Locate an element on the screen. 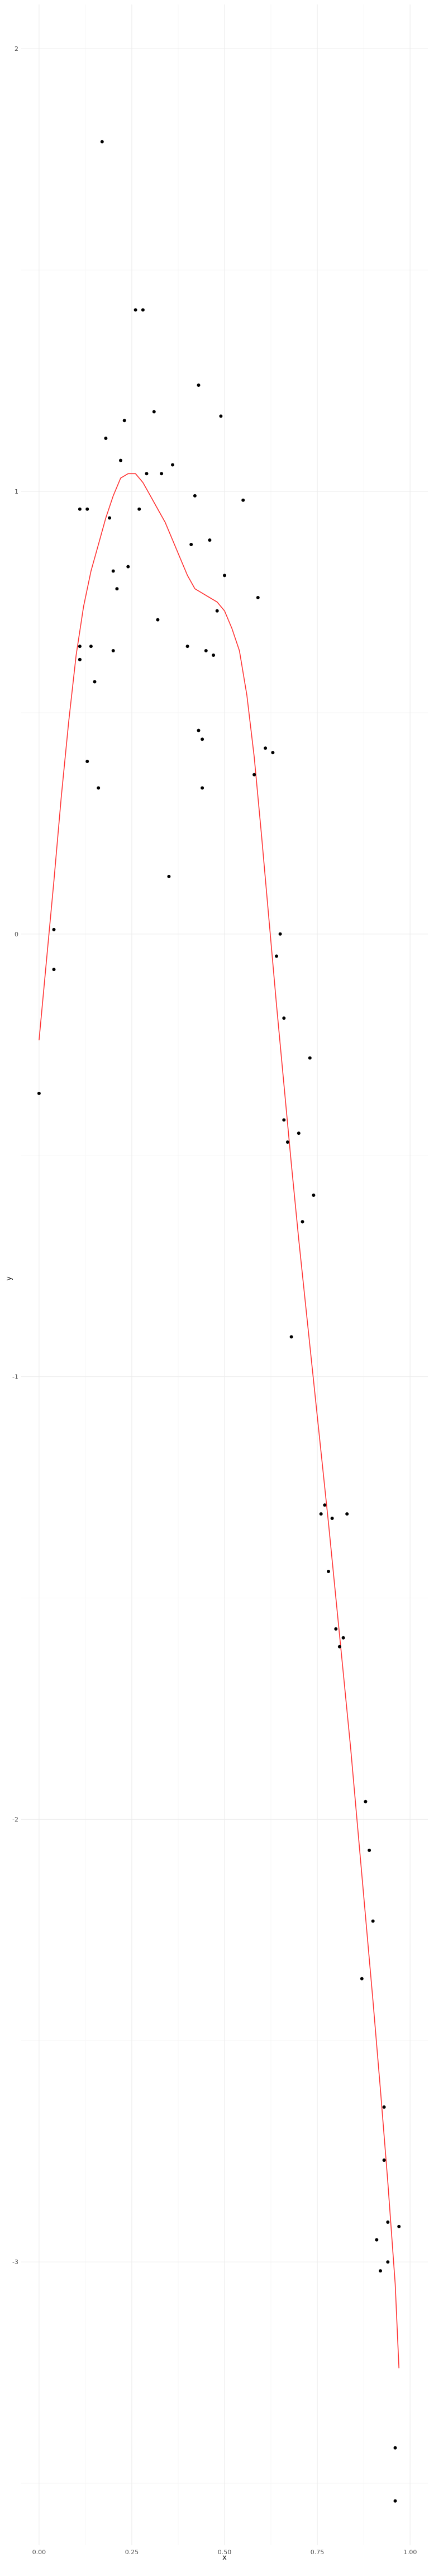 The height and width of the screenshot is (2576, 429). y-tick-labels: -3 -2 -1 0 1 2 is located at coordinates (15, 1155).